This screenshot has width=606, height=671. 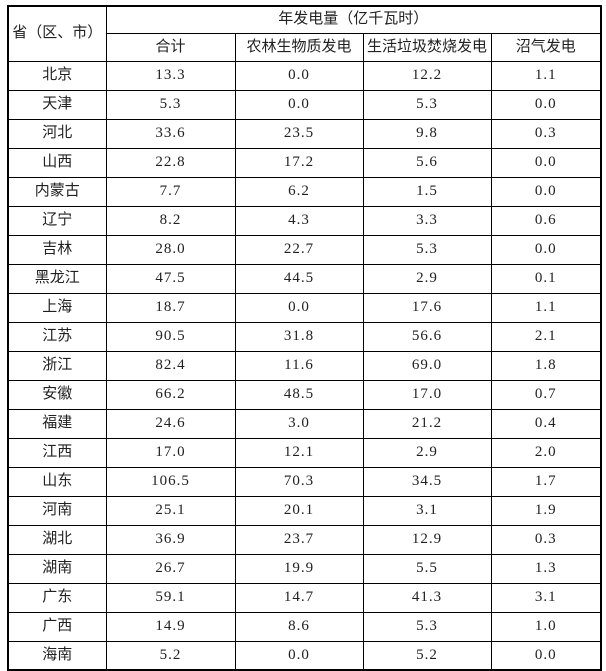 What do you see at coordinates (299, 597) in the screenshot?
I see `value-cell: 14.7` at bounding box center [299, 597].